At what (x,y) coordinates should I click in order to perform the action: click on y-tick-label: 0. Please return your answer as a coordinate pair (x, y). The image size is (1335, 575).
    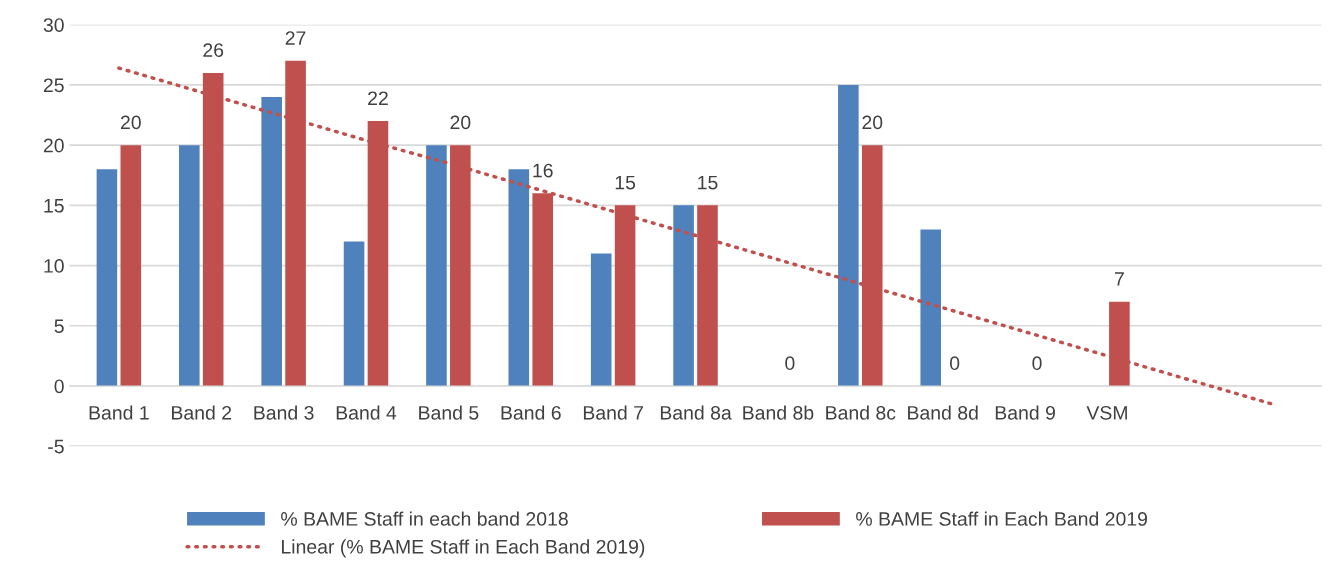
    Looking at the image, I should click on (59, 386).